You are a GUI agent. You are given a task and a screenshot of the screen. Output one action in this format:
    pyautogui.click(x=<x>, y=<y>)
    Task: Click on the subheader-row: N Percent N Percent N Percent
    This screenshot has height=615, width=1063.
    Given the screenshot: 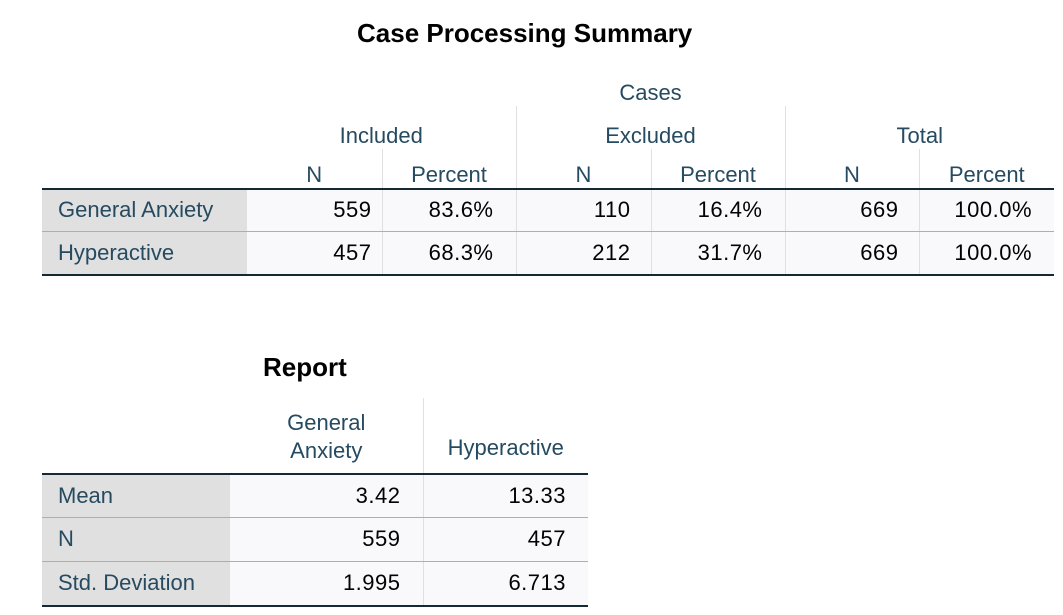 What is the action you would take?
    pyautogui.click(x=548, y=169)
    